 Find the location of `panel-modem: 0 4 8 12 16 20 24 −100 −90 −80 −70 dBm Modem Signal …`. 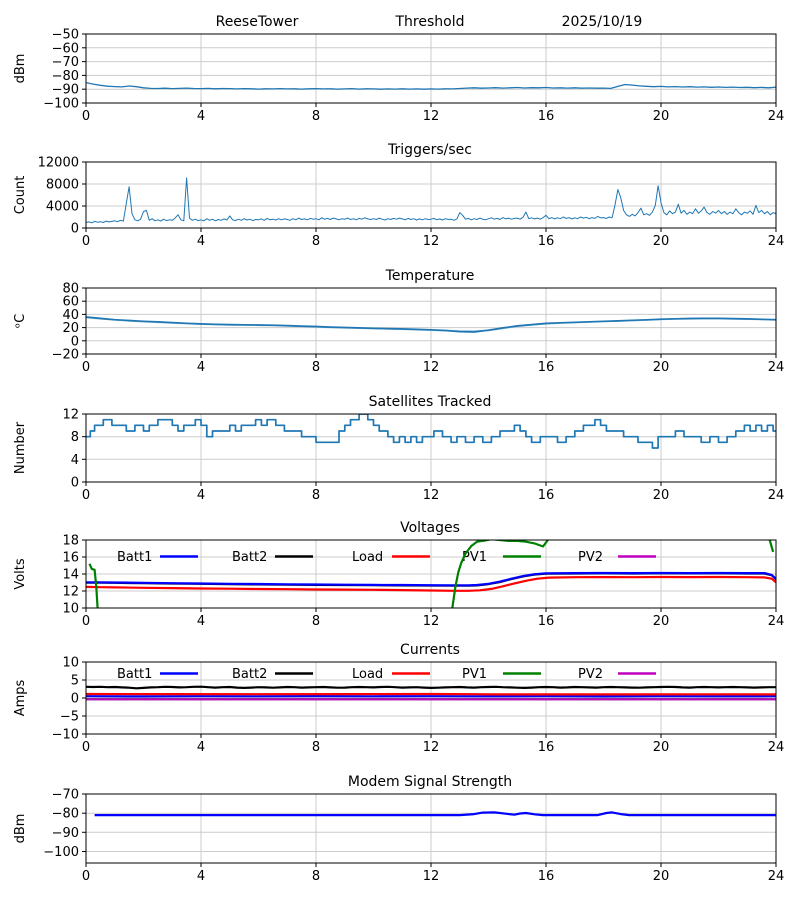

panel-modem: 0 4 8 12 16 20 24 −100 −90 −80 −70 dBm Modem Signal … is located at coordinates (398, 829).